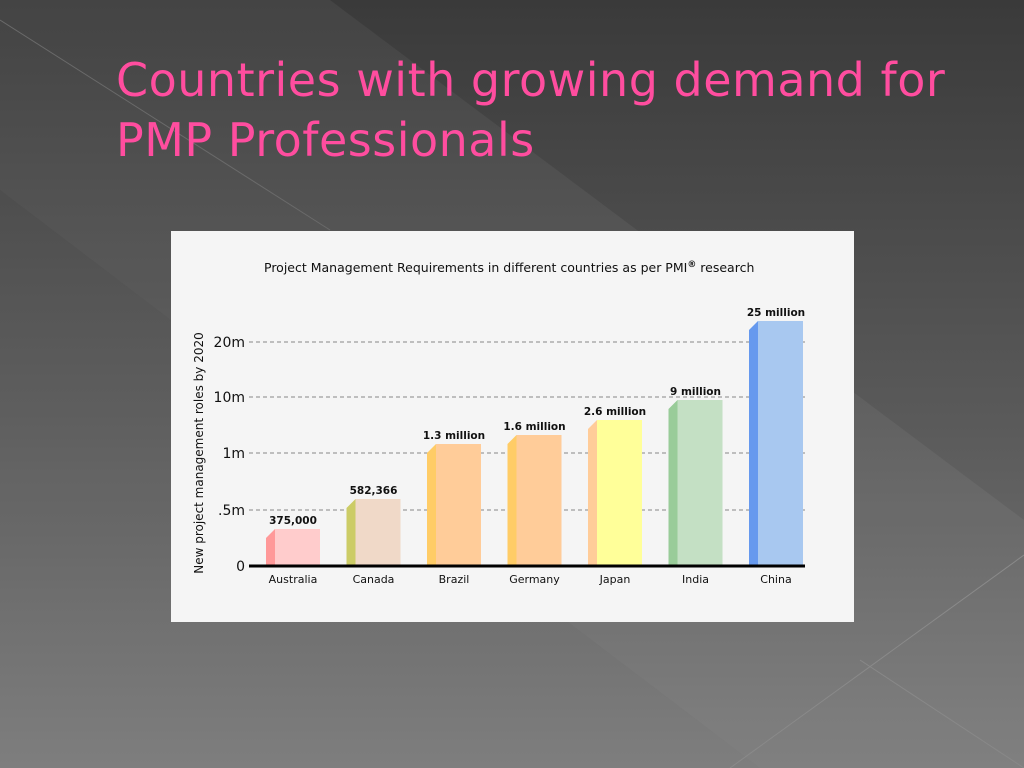 The width and height of the screenshot is (1024, 768). What do you see at coordinates (231, 511) in the screenshot?
I see `y-tick-label: .5m` at bounding box center [231, 511].